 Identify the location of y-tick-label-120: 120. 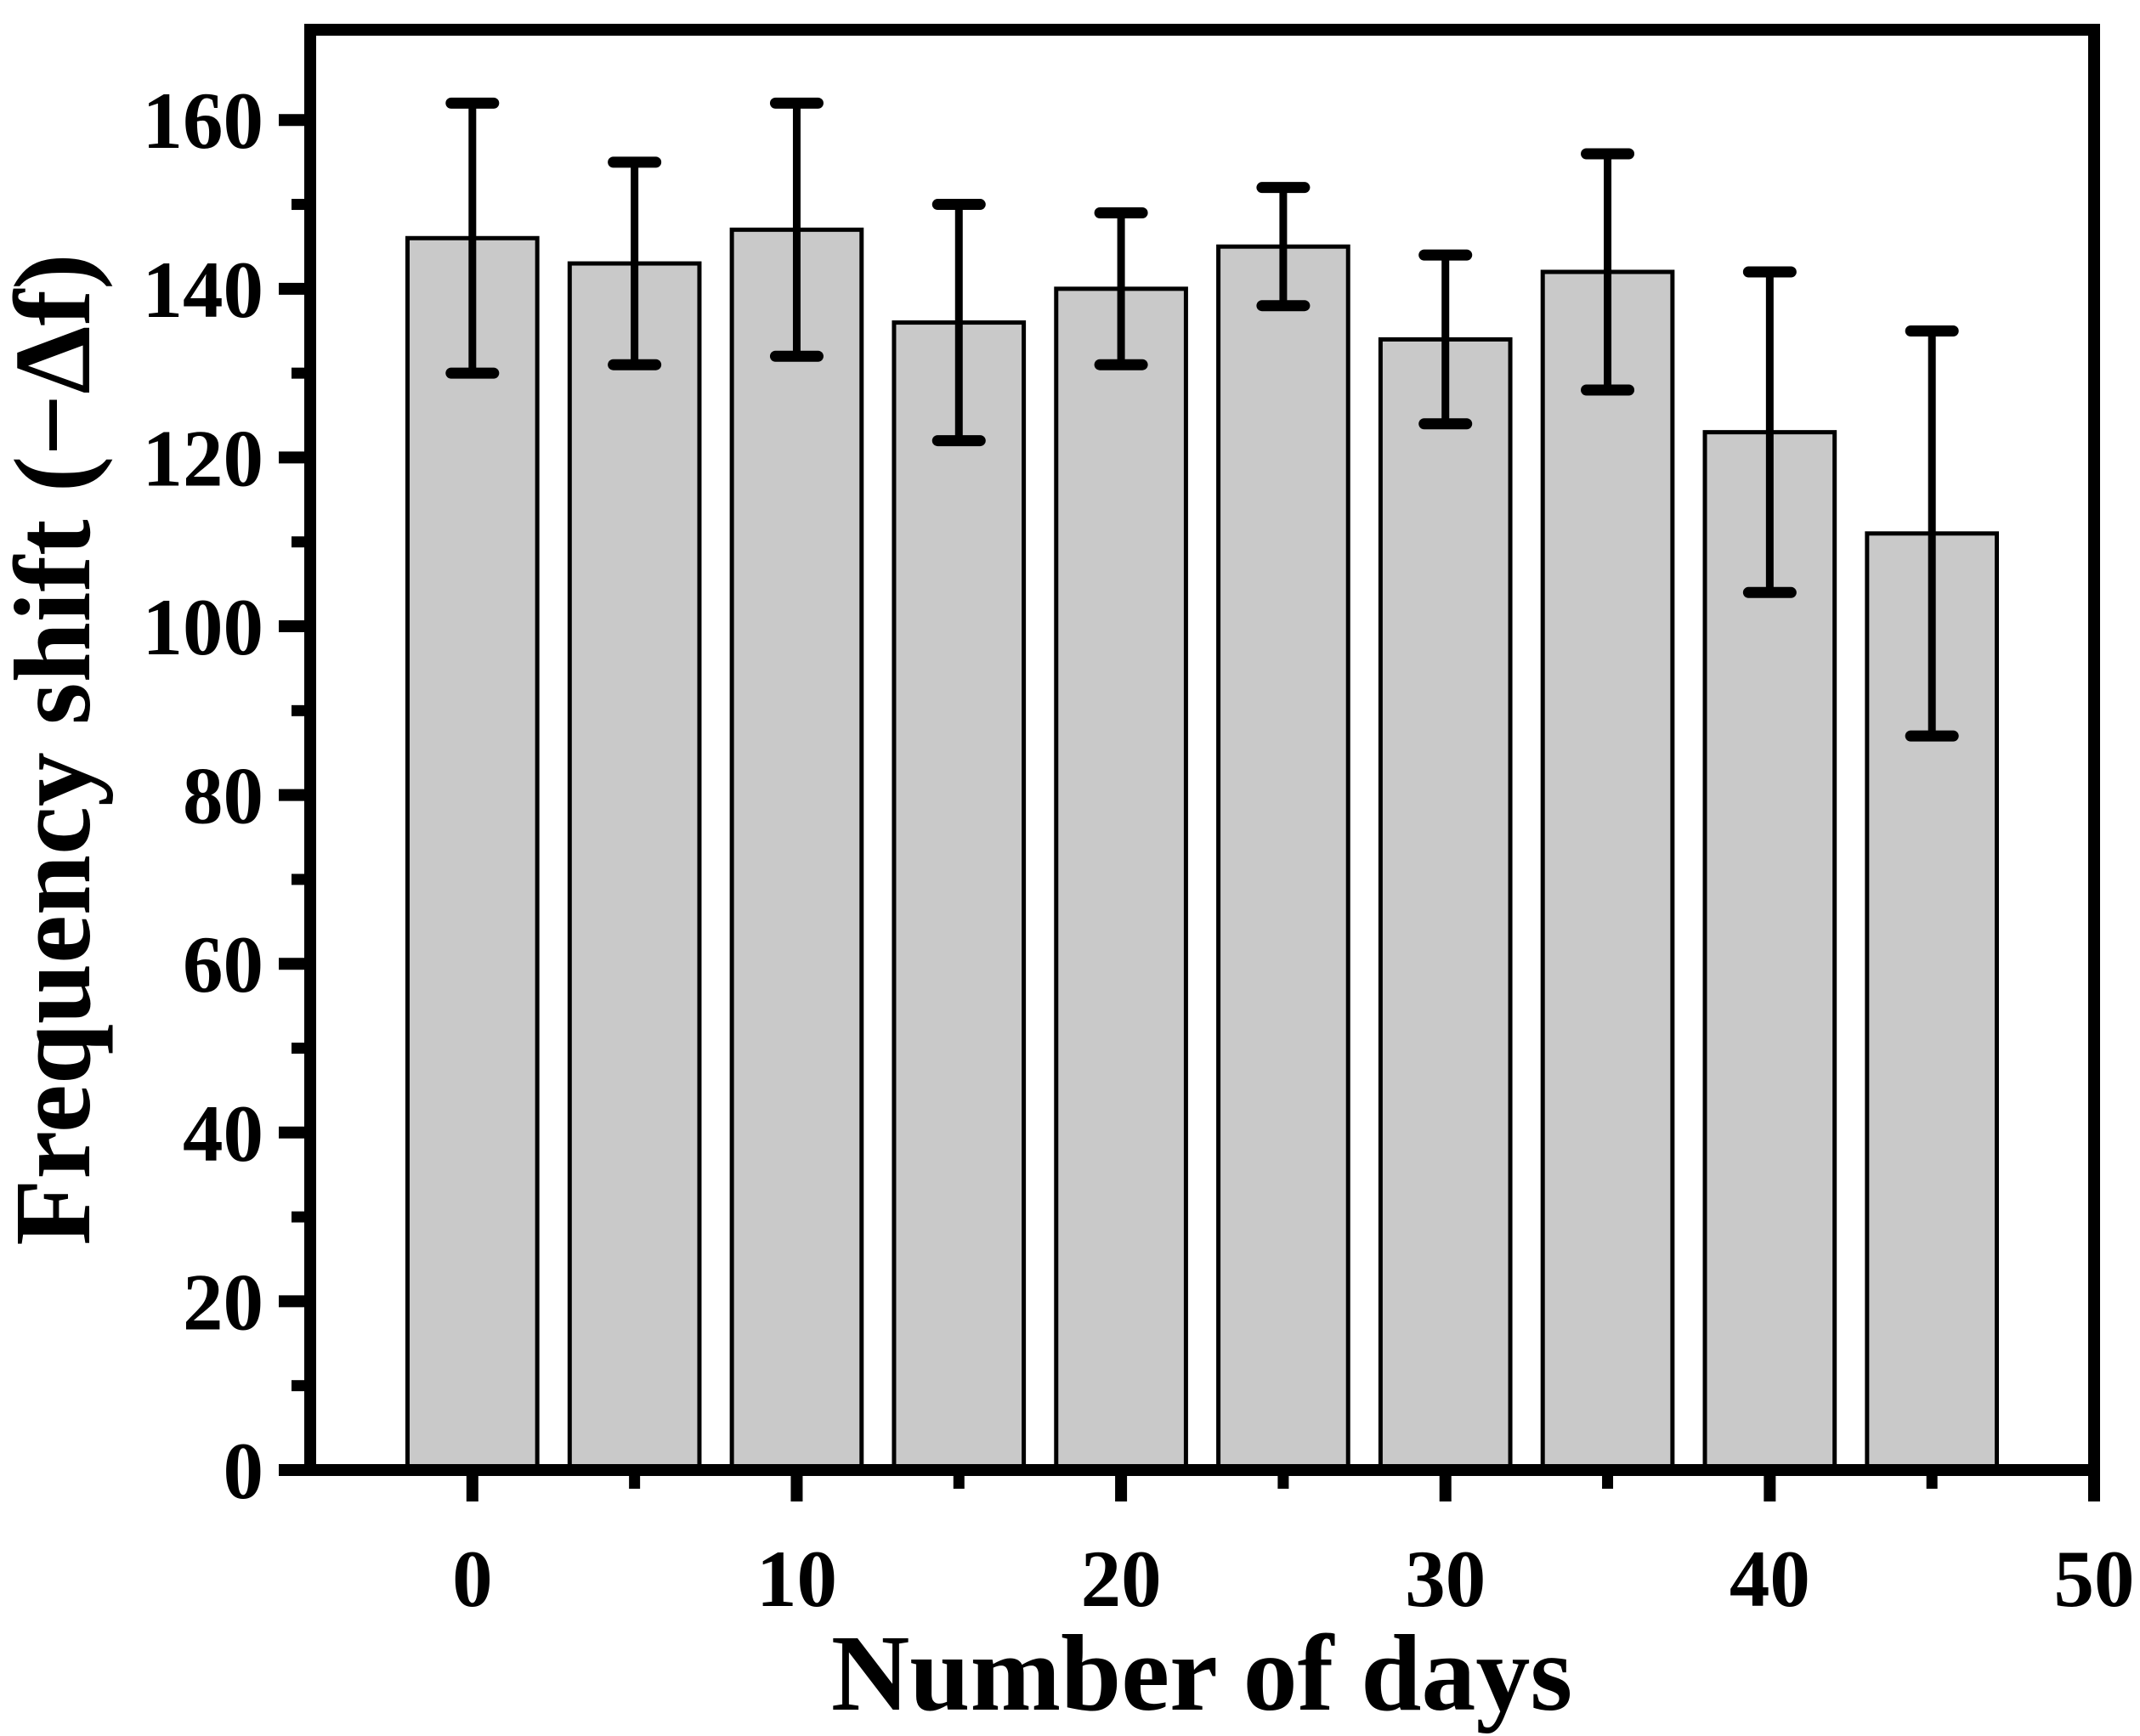
(203, 458).